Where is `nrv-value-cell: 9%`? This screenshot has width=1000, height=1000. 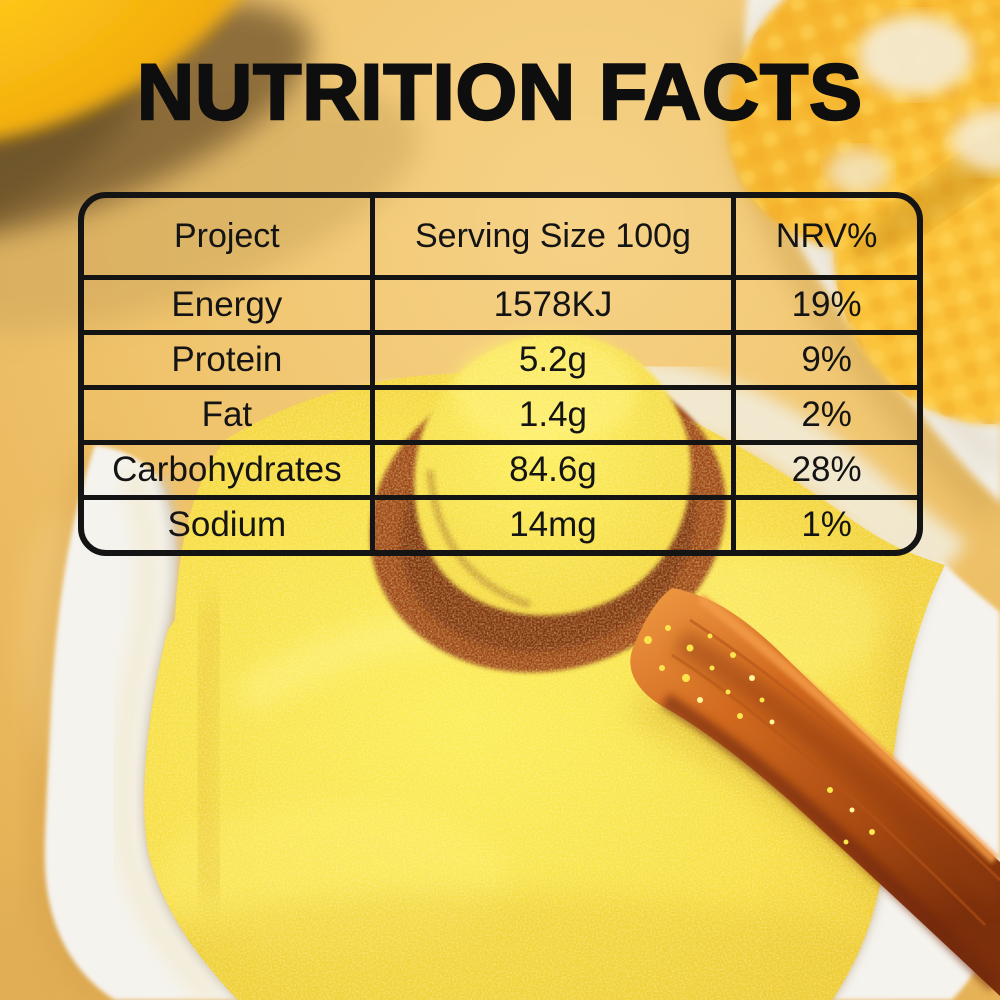
nrv-value-cell: 9% is located at coordinates (824, 360).